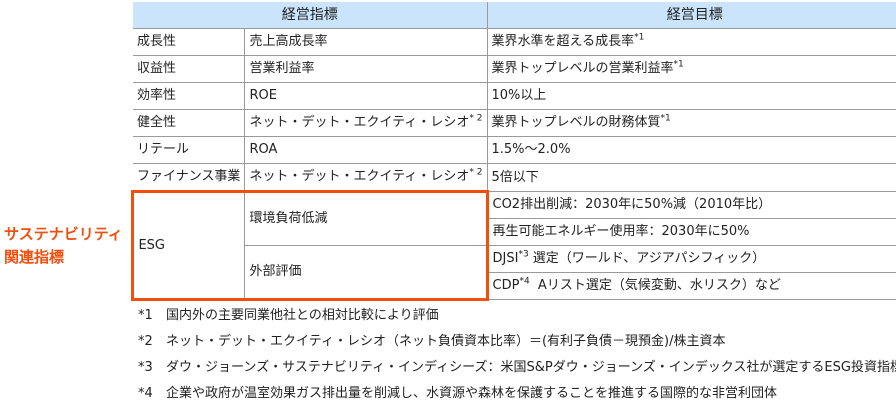 The height and width of the screenshot is (409, 896). What do you see at coordinates (189, 150) in the screenshot?
I see `category: リテール` at bounding box center [189, 150].